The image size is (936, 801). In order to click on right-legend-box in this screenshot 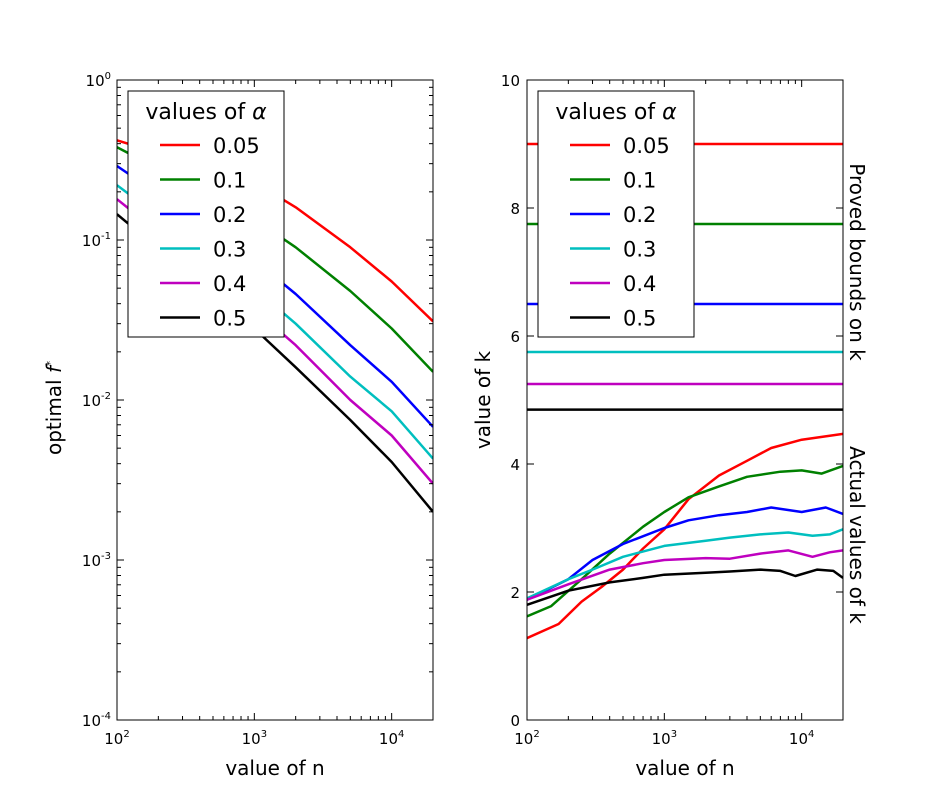, I will do `click(616, 214)`.